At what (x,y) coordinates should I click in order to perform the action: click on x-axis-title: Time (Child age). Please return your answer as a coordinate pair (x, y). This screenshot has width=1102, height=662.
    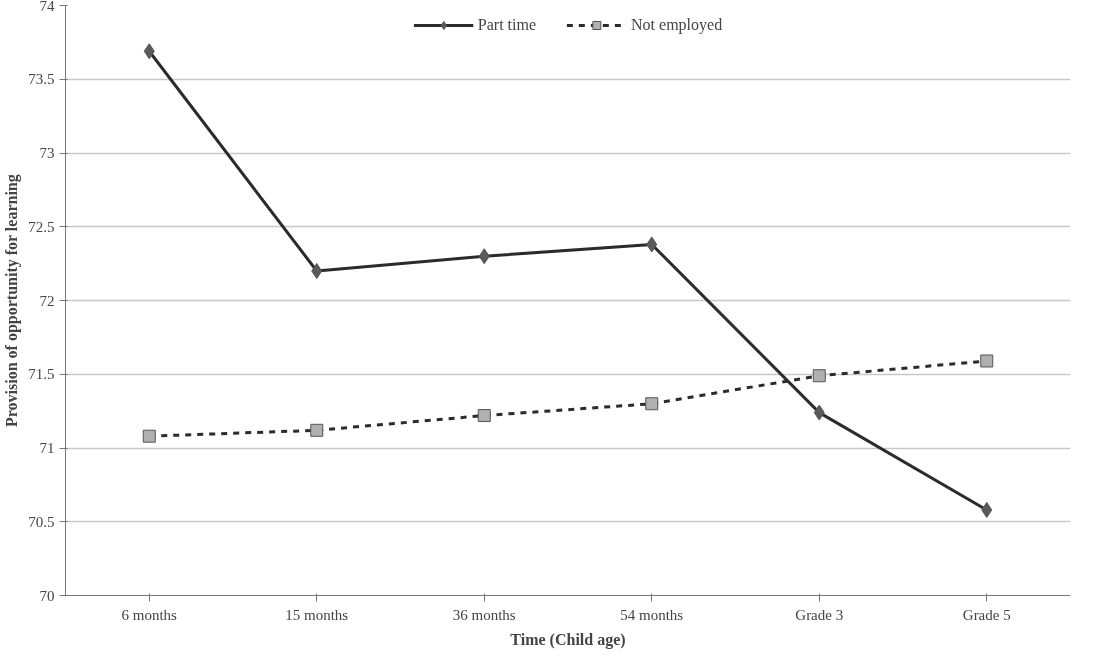
    Looking at the image, I should click on (568, 639).